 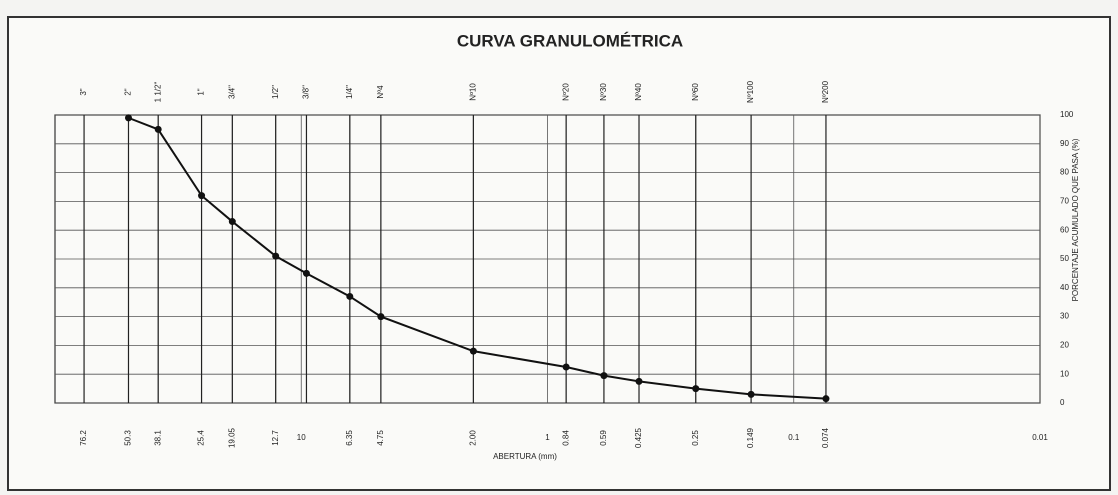 What do you see at coordinates (638, 437) in the screenshot?
I see `x-tick-label: 0.425` at bounding box center [638, 437].